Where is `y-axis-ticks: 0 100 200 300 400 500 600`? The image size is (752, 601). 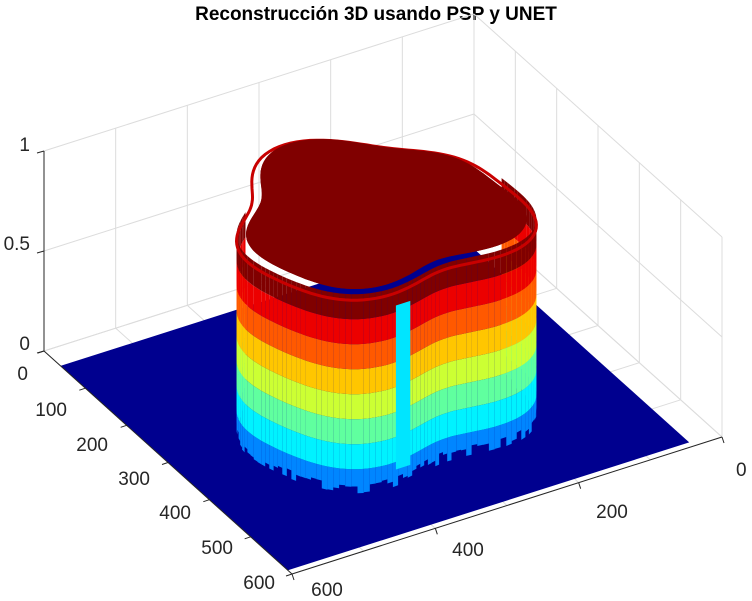
y-axis-ticks: 0 100 200 300 400 500 600 is located at coordinates (146, 479).